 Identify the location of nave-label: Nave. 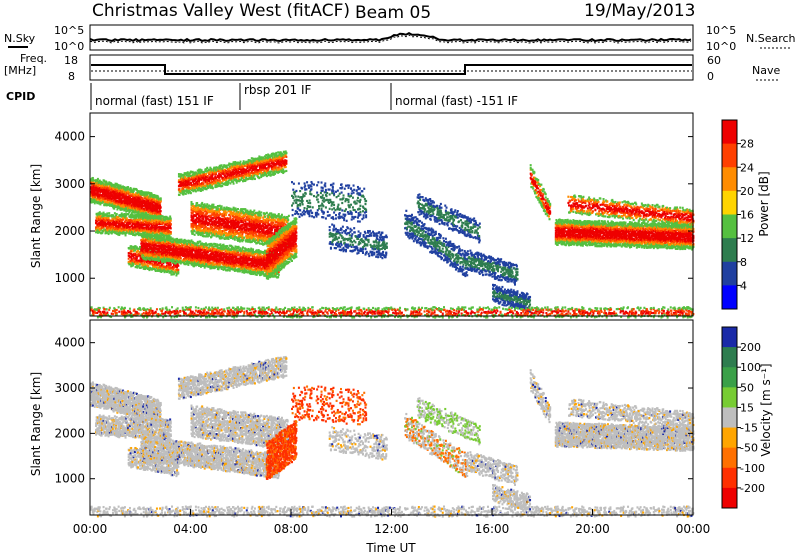
(766, 70).